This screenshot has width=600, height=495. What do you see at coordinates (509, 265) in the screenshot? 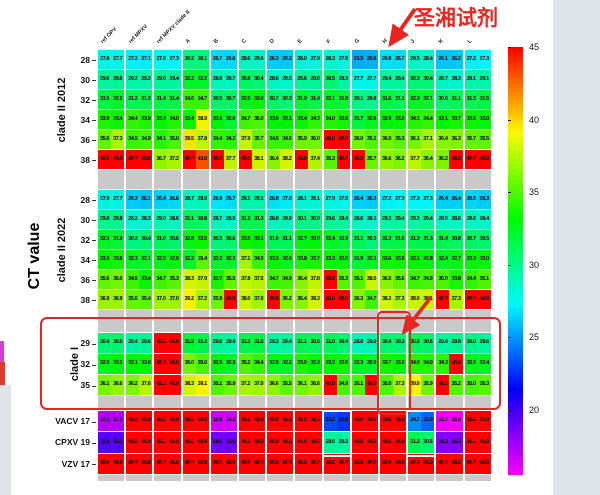
I see `colorbar-tick` at bounding box center [509, 265].